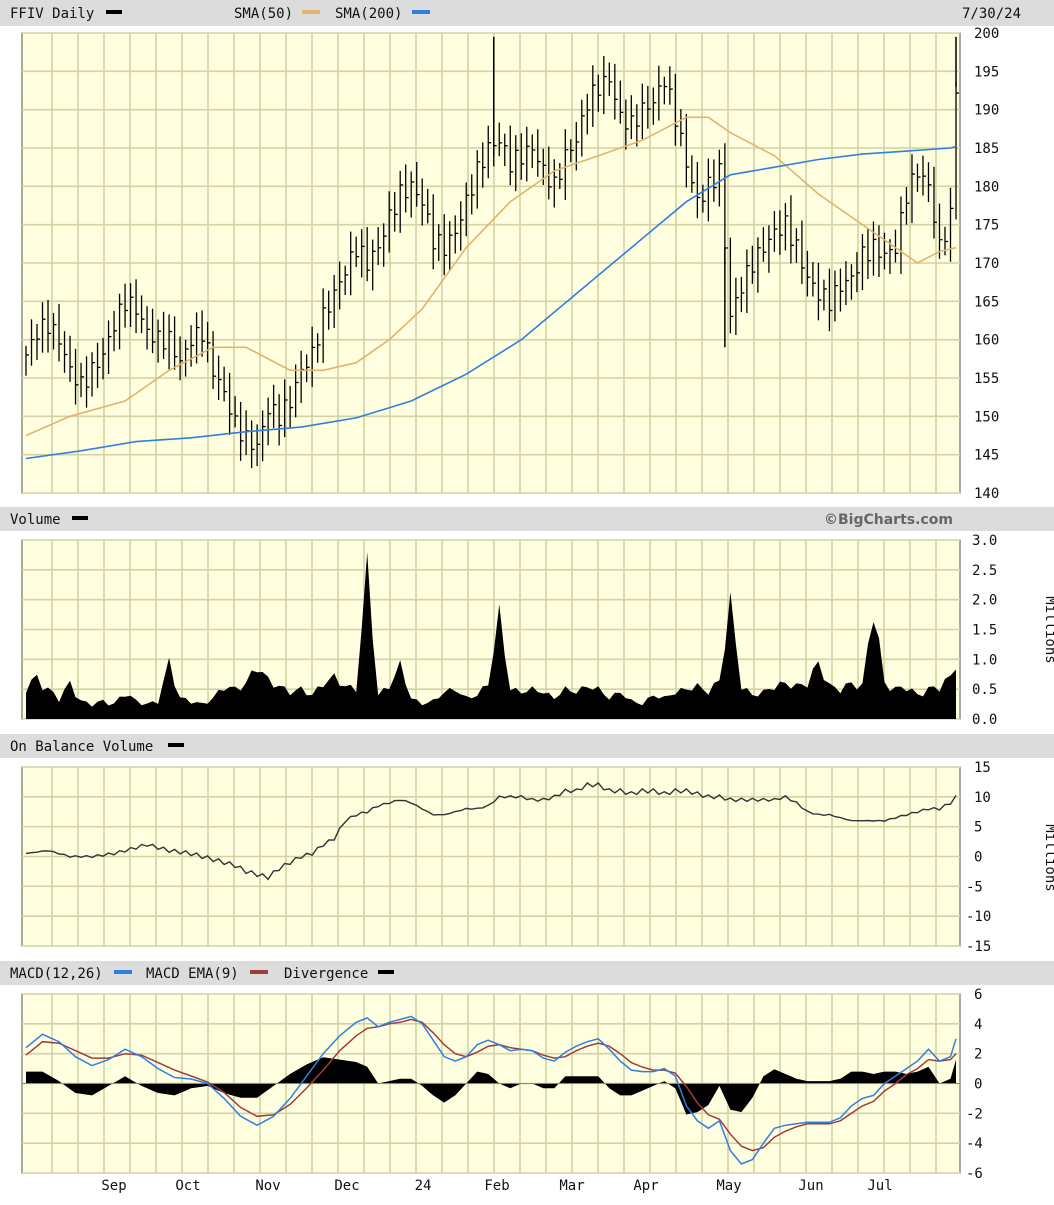 This screenshot has width=1054, height=1205. What do you see at coordinates (984, 571) in the screenshot?
I see `vol-ytick-5: 2.5` at bounding box center [984, 571].